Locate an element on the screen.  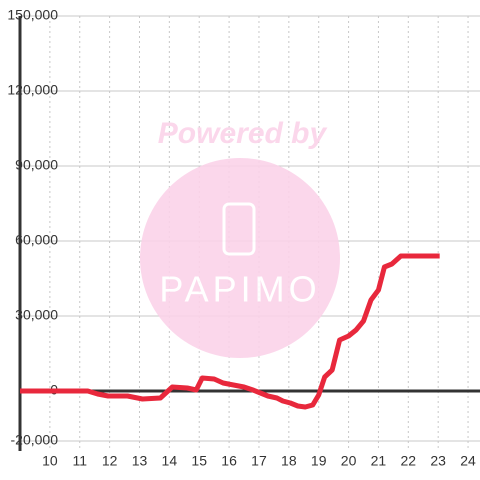
x-tick-label: 22 is located at coordinates (409, 461).